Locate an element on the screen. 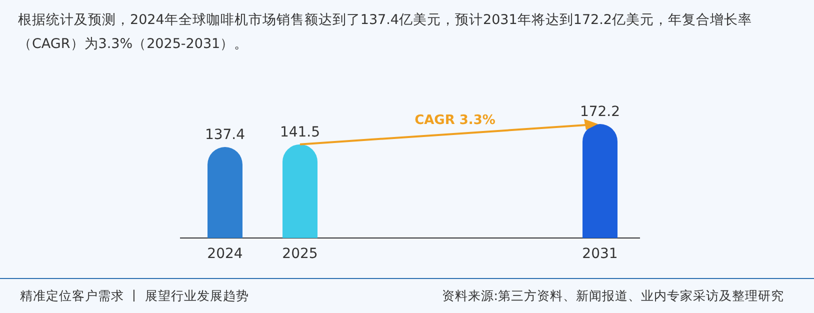 The height and width of the screenshot is (313, 814). x-tick-label: 2025 is located at coordinates (300, 254).